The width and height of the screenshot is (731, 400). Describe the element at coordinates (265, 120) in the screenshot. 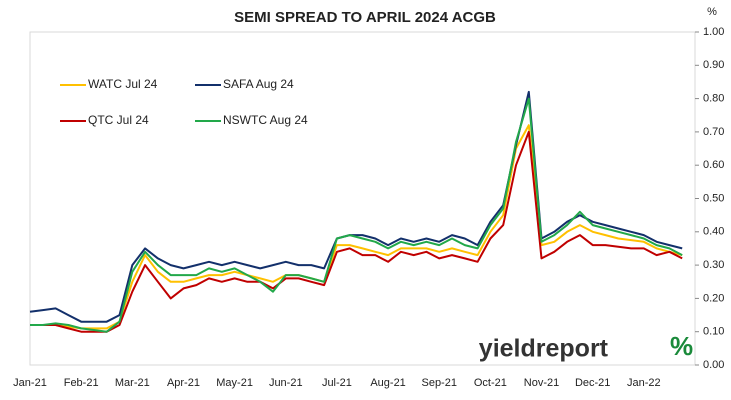

I see `legend-label: NSWTC Aug 24` at that location.